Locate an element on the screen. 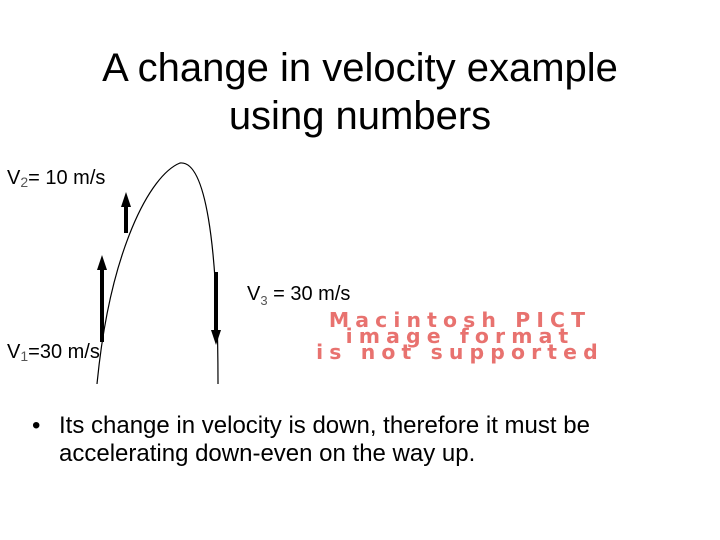  pict-line-2: image format is located at coordinates (460, 336).